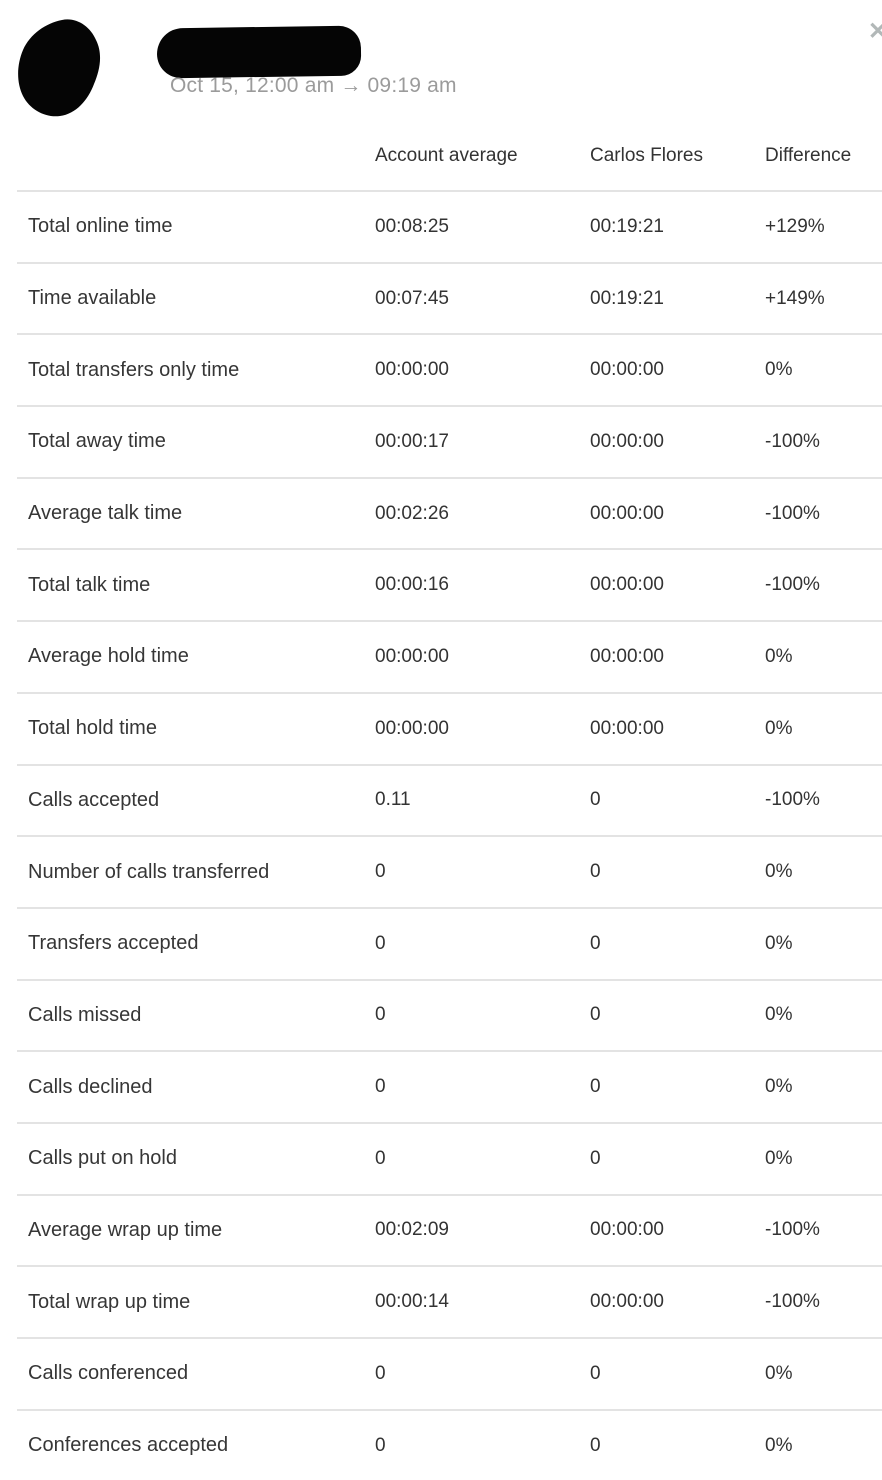 This screenshot has width=882, height=1480. Describe the element at coordinates (449, 1157) in the screenshot. I see `table-row: Calls put on hold 0 0 0%` at that location.